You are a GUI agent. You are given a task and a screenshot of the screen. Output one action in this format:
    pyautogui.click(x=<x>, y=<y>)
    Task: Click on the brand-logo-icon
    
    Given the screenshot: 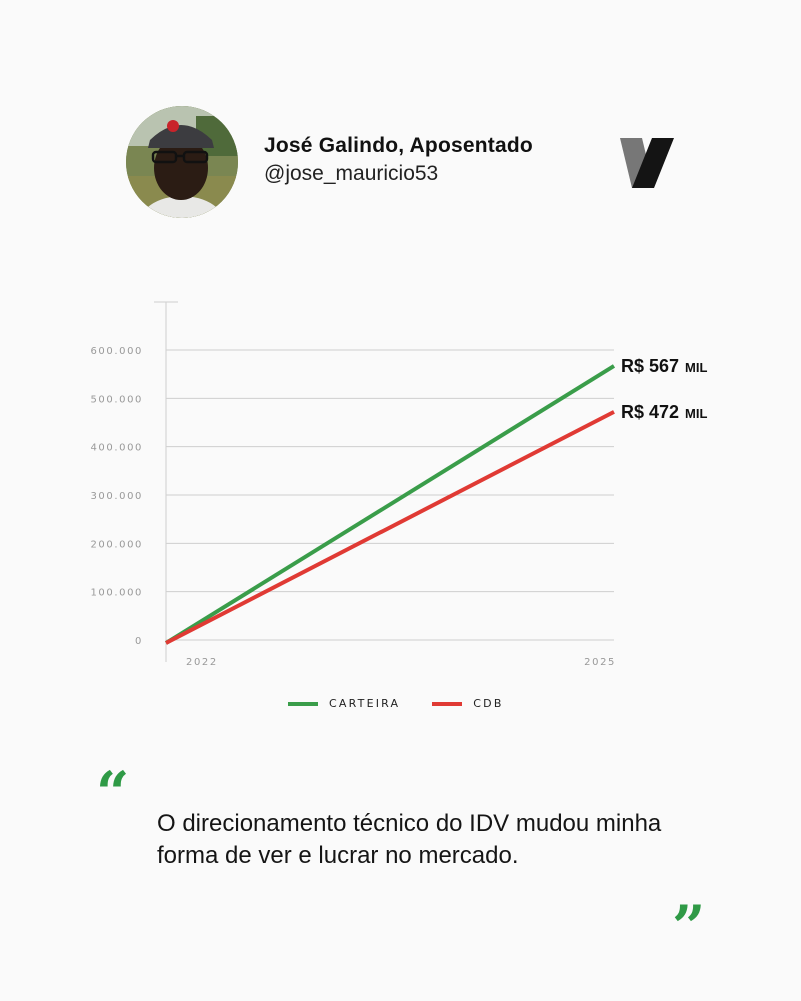 What is the action you would take?
    pyautogui.click(x=647, y=163)
    